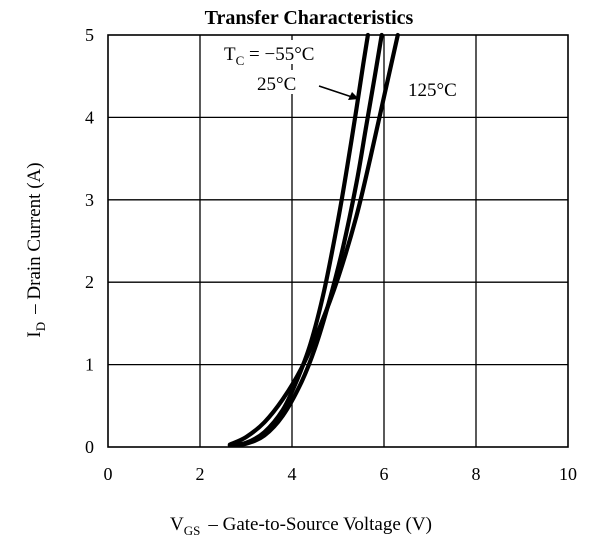  Describe the element at coordinates (89, 365) in the screenshot. I see `y-tick-label: 1` at that location.